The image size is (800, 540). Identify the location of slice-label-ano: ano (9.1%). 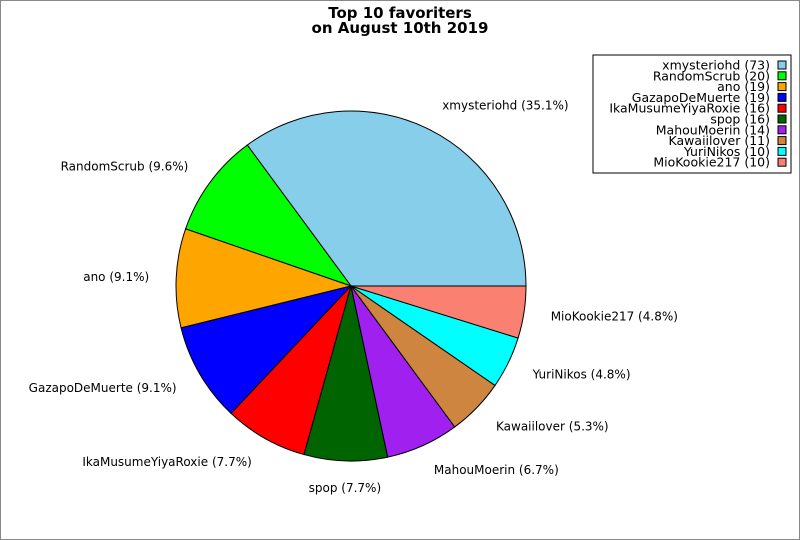
(116, 277).